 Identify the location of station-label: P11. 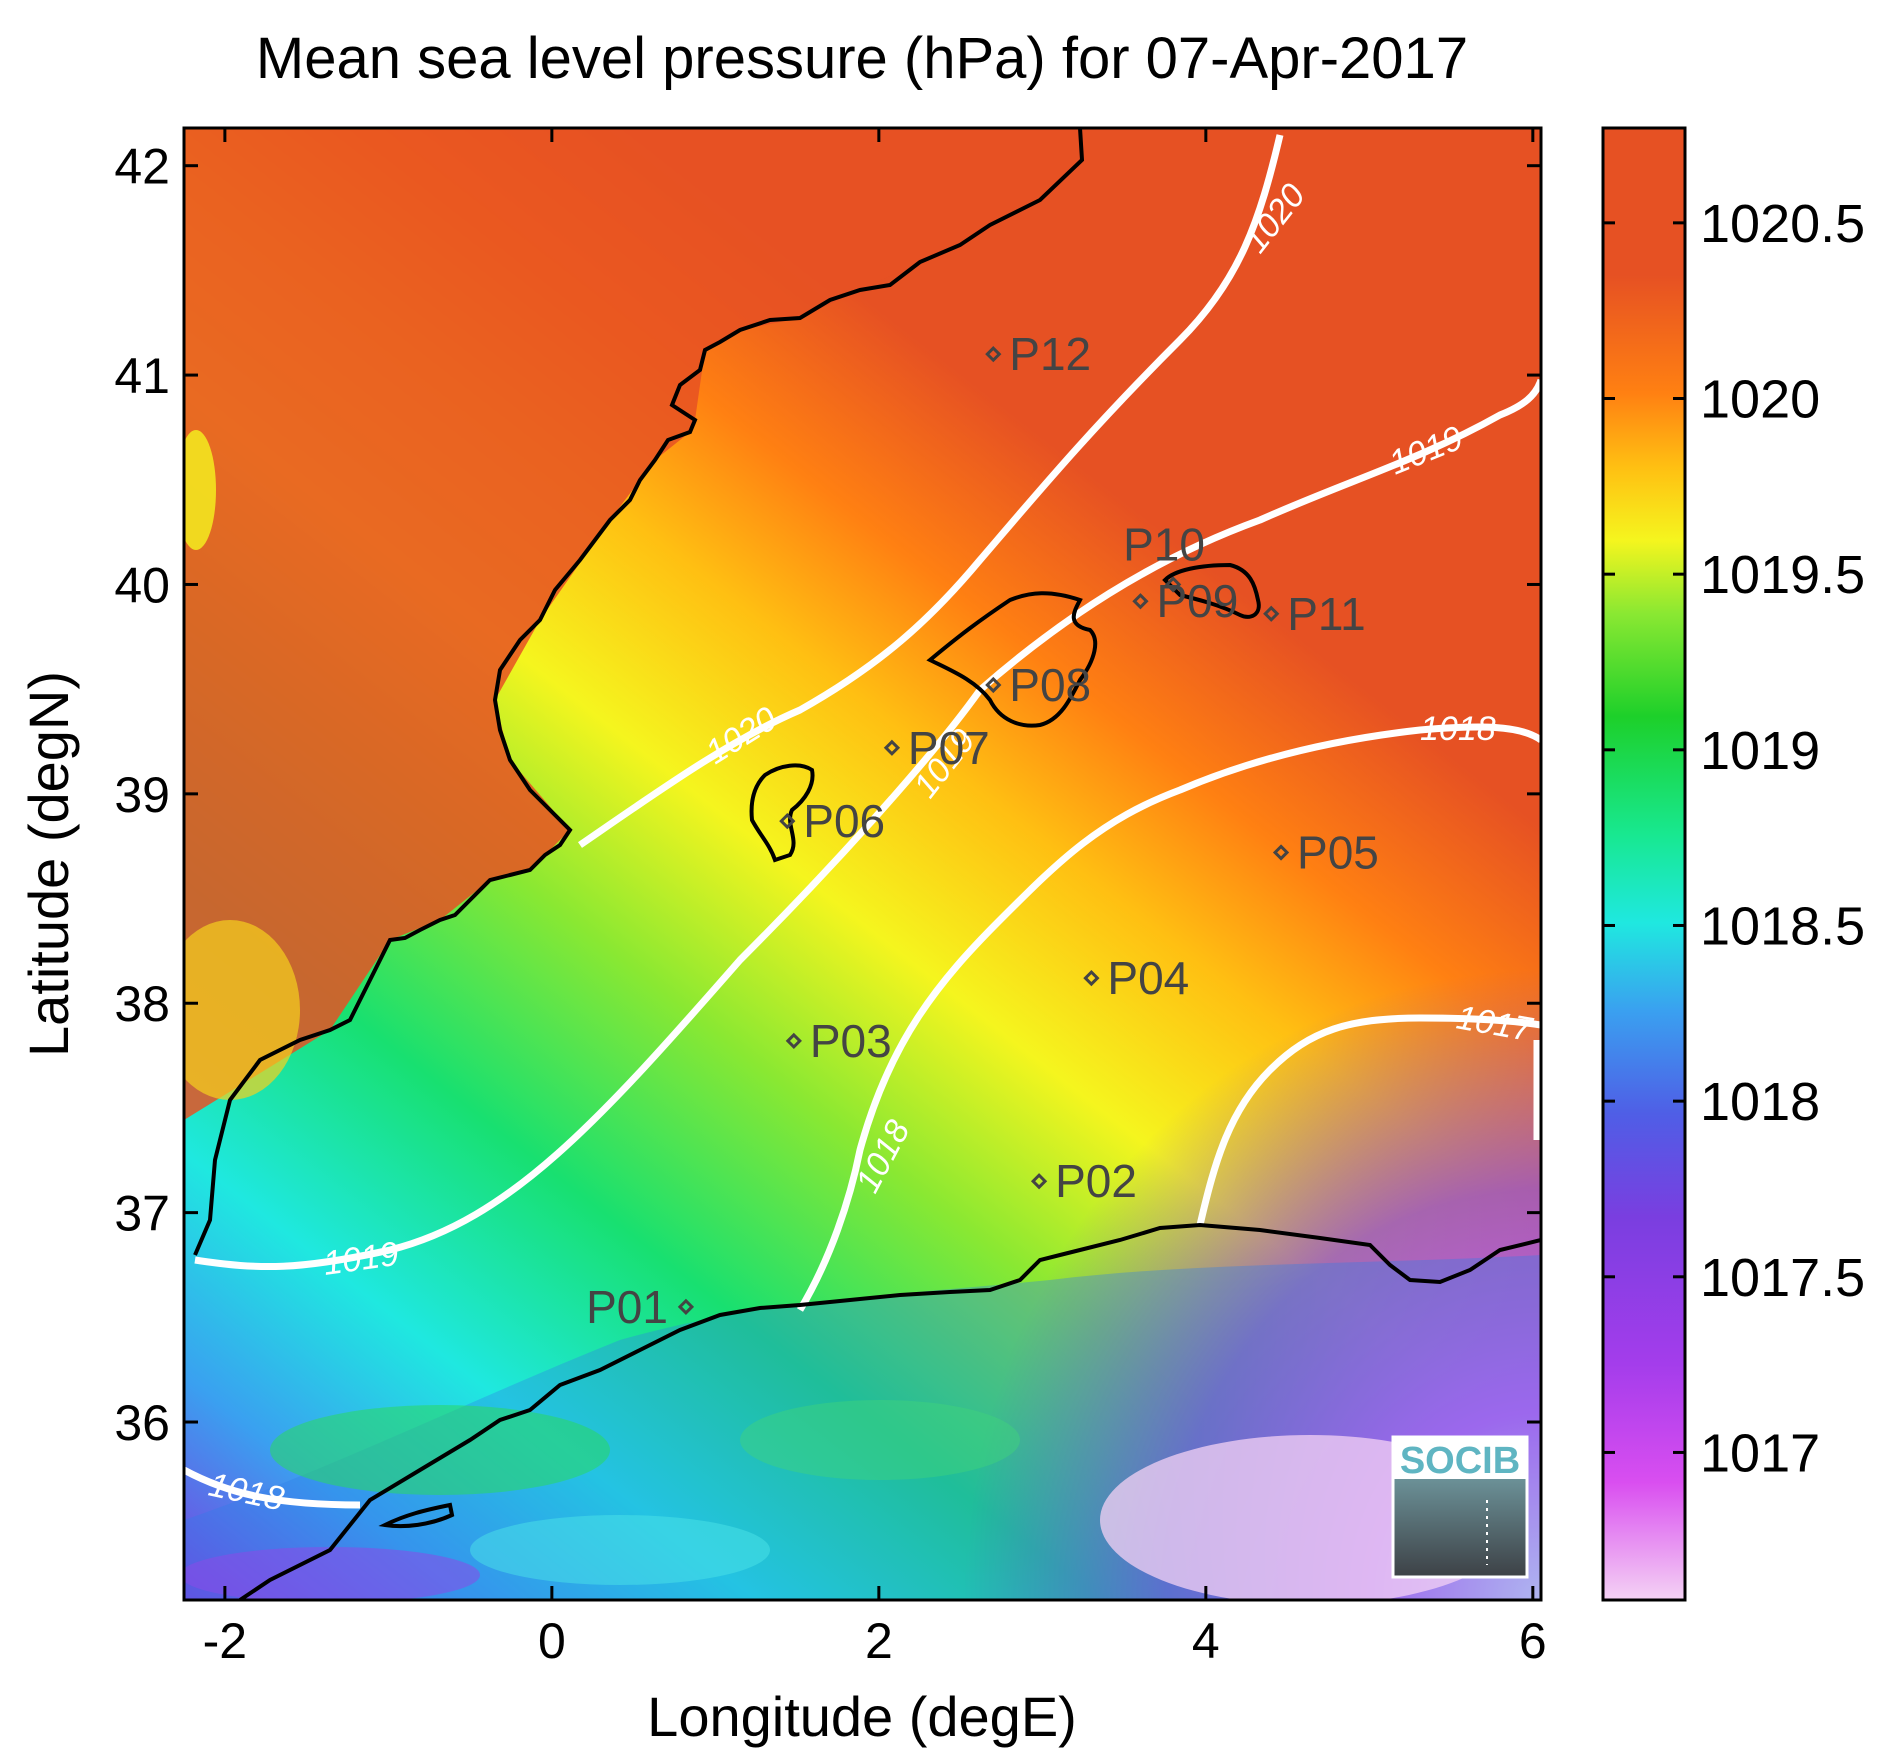
(1326, 614).